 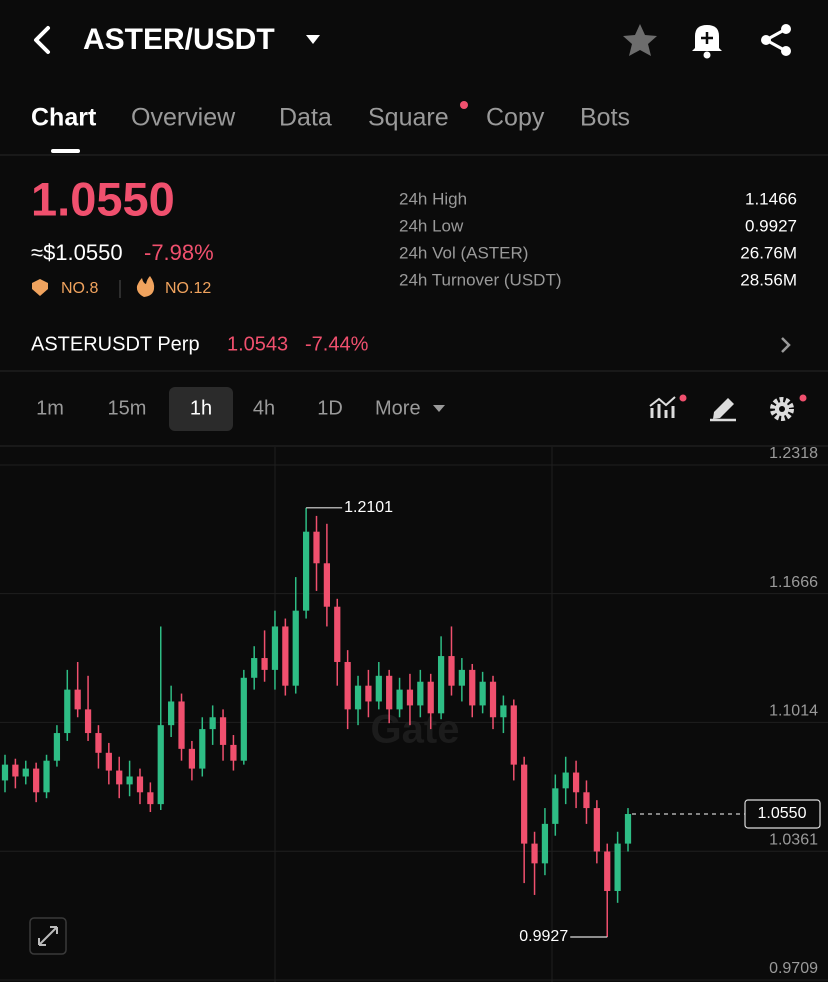 I want to click on high-marker-label: 1.2101, so click(x=368, y=507).